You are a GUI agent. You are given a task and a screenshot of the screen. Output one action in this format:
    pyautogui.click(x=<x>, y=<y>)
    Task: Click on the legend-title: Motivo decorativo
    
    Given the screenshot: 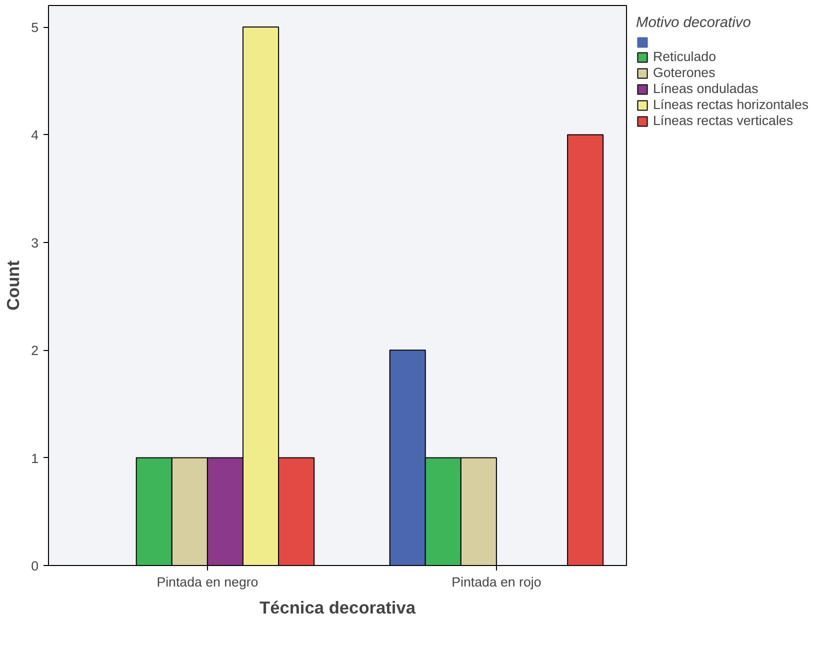 What is the action you would take?
    pyautogui.click(x=694, y=23)
    